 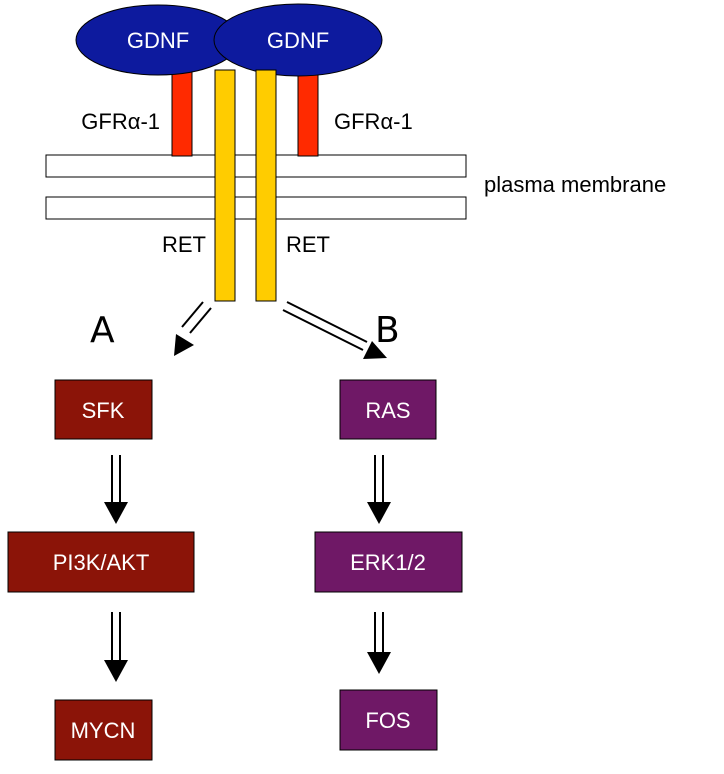 I want to click on sfk-node, so click(x=103, y=409).